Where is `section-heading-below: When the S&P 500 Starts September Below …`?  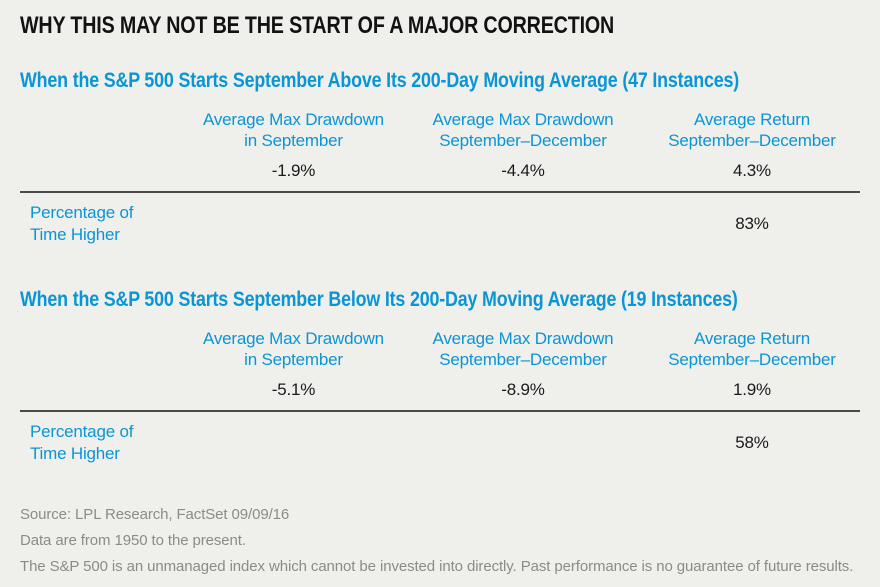 section-heading-below: When the S&P 500 Starts September Below … is located at coordinates (440, 300).